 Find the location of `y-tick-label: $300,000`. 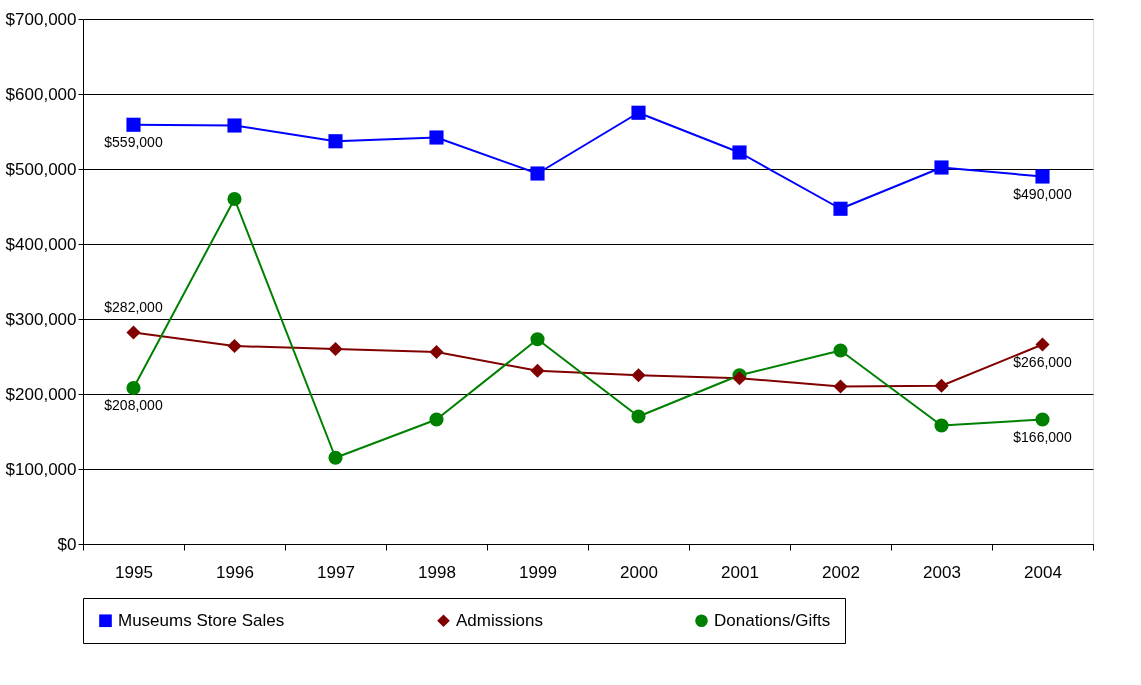

y-tick-label: $300,000 is located at coordinates (41, 319).